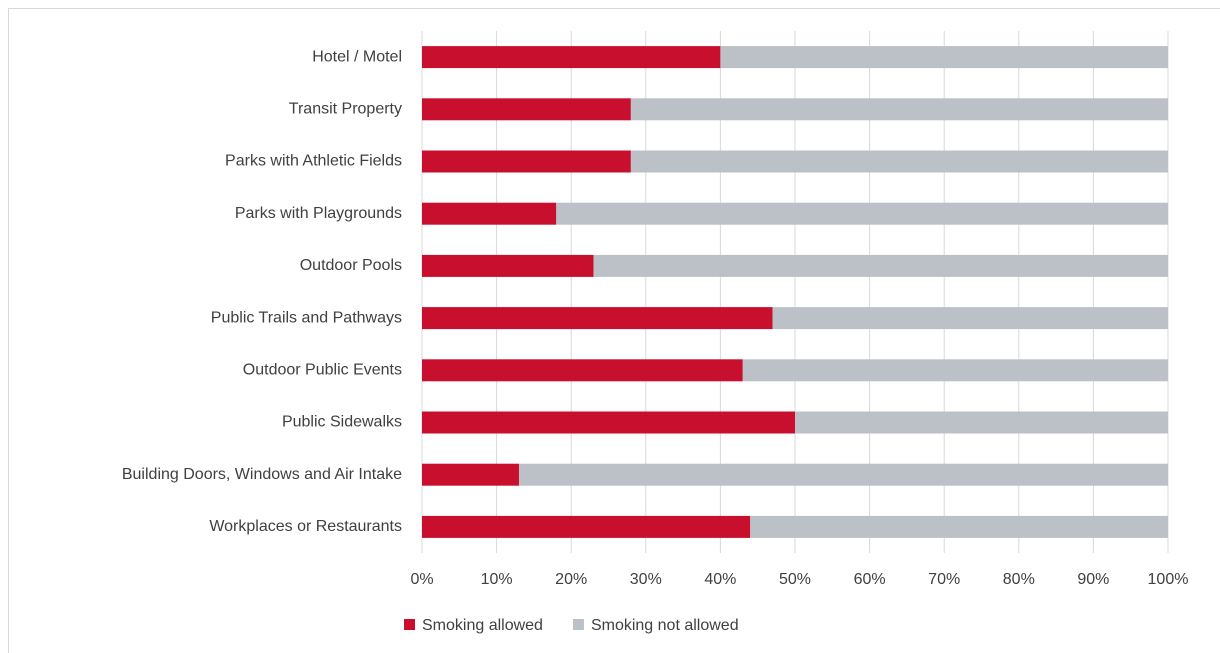  I want to click on y-tick-label: Outdoor Pools, so click(351, 265).